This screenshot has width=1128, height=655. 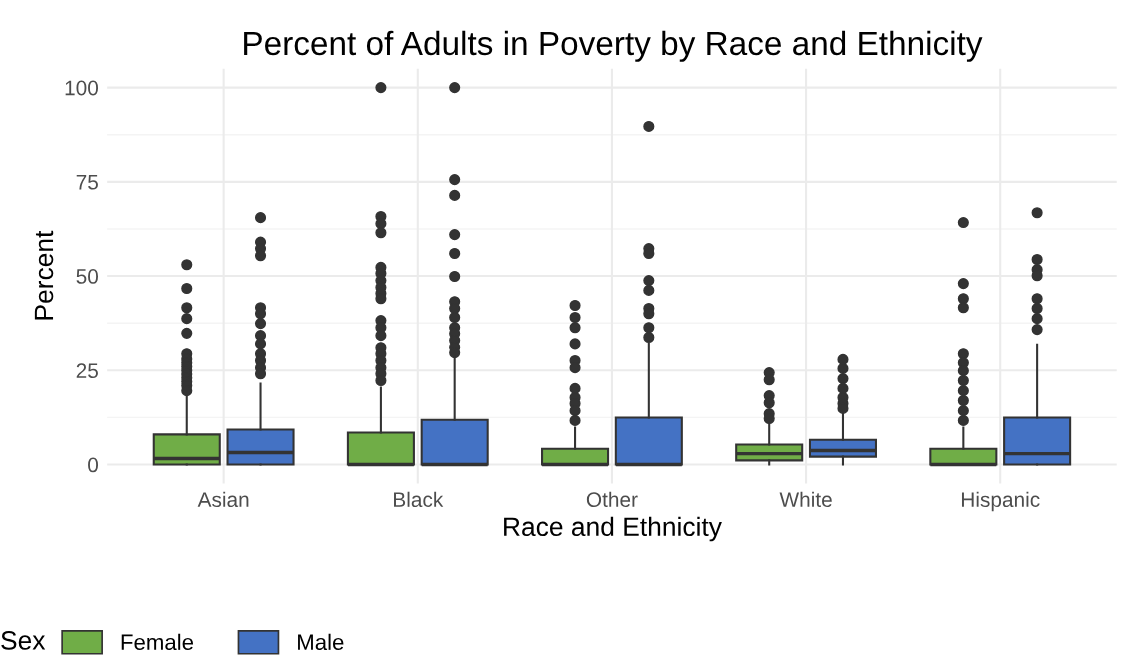 I want to click on y-tick-label: 50, so click(x=87, y=276).